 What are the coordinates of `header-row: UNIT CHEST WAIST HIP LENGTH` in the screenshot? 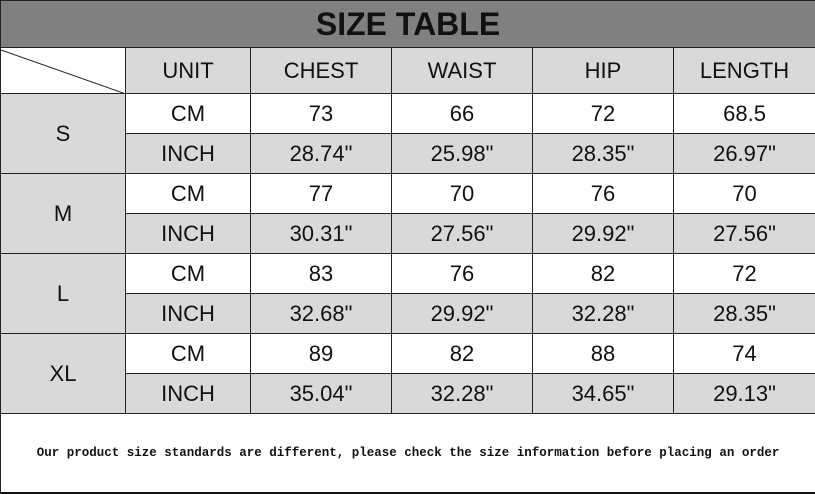 It's located at (407, 70).